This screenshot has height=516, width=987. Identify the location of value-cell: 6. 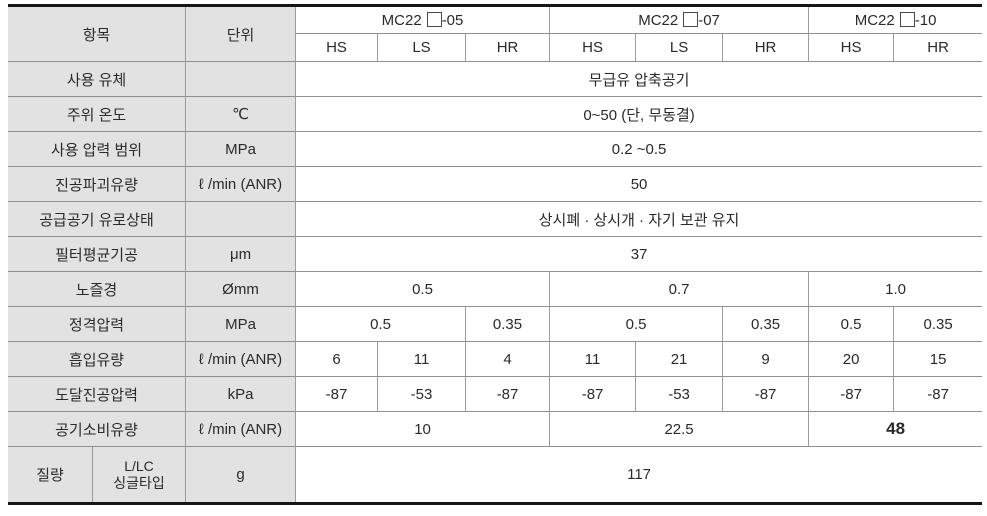
(337, 359).